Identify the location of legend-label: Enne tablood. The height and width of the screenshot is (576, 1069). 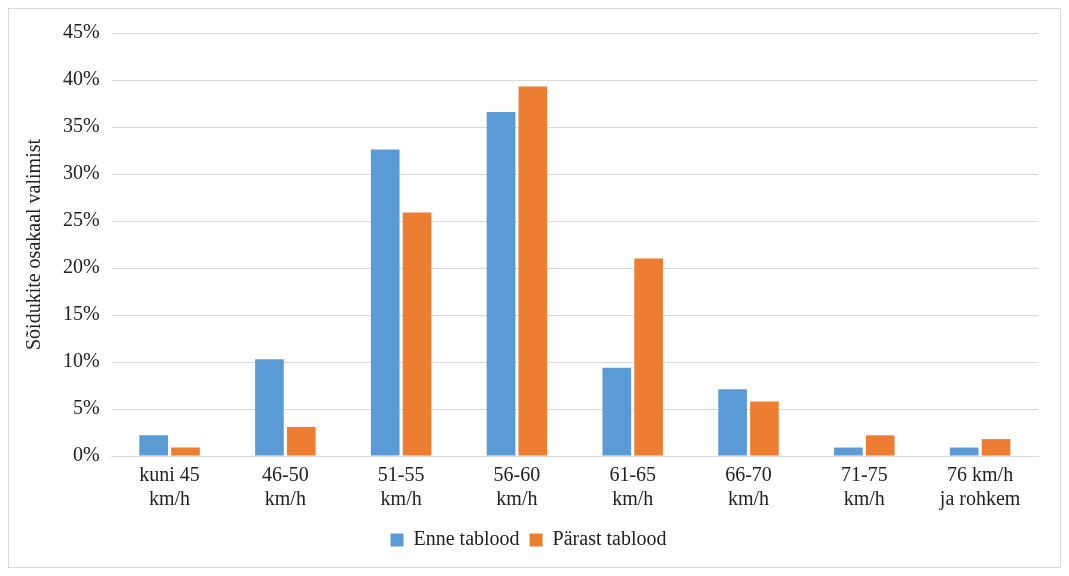
(466, 538).